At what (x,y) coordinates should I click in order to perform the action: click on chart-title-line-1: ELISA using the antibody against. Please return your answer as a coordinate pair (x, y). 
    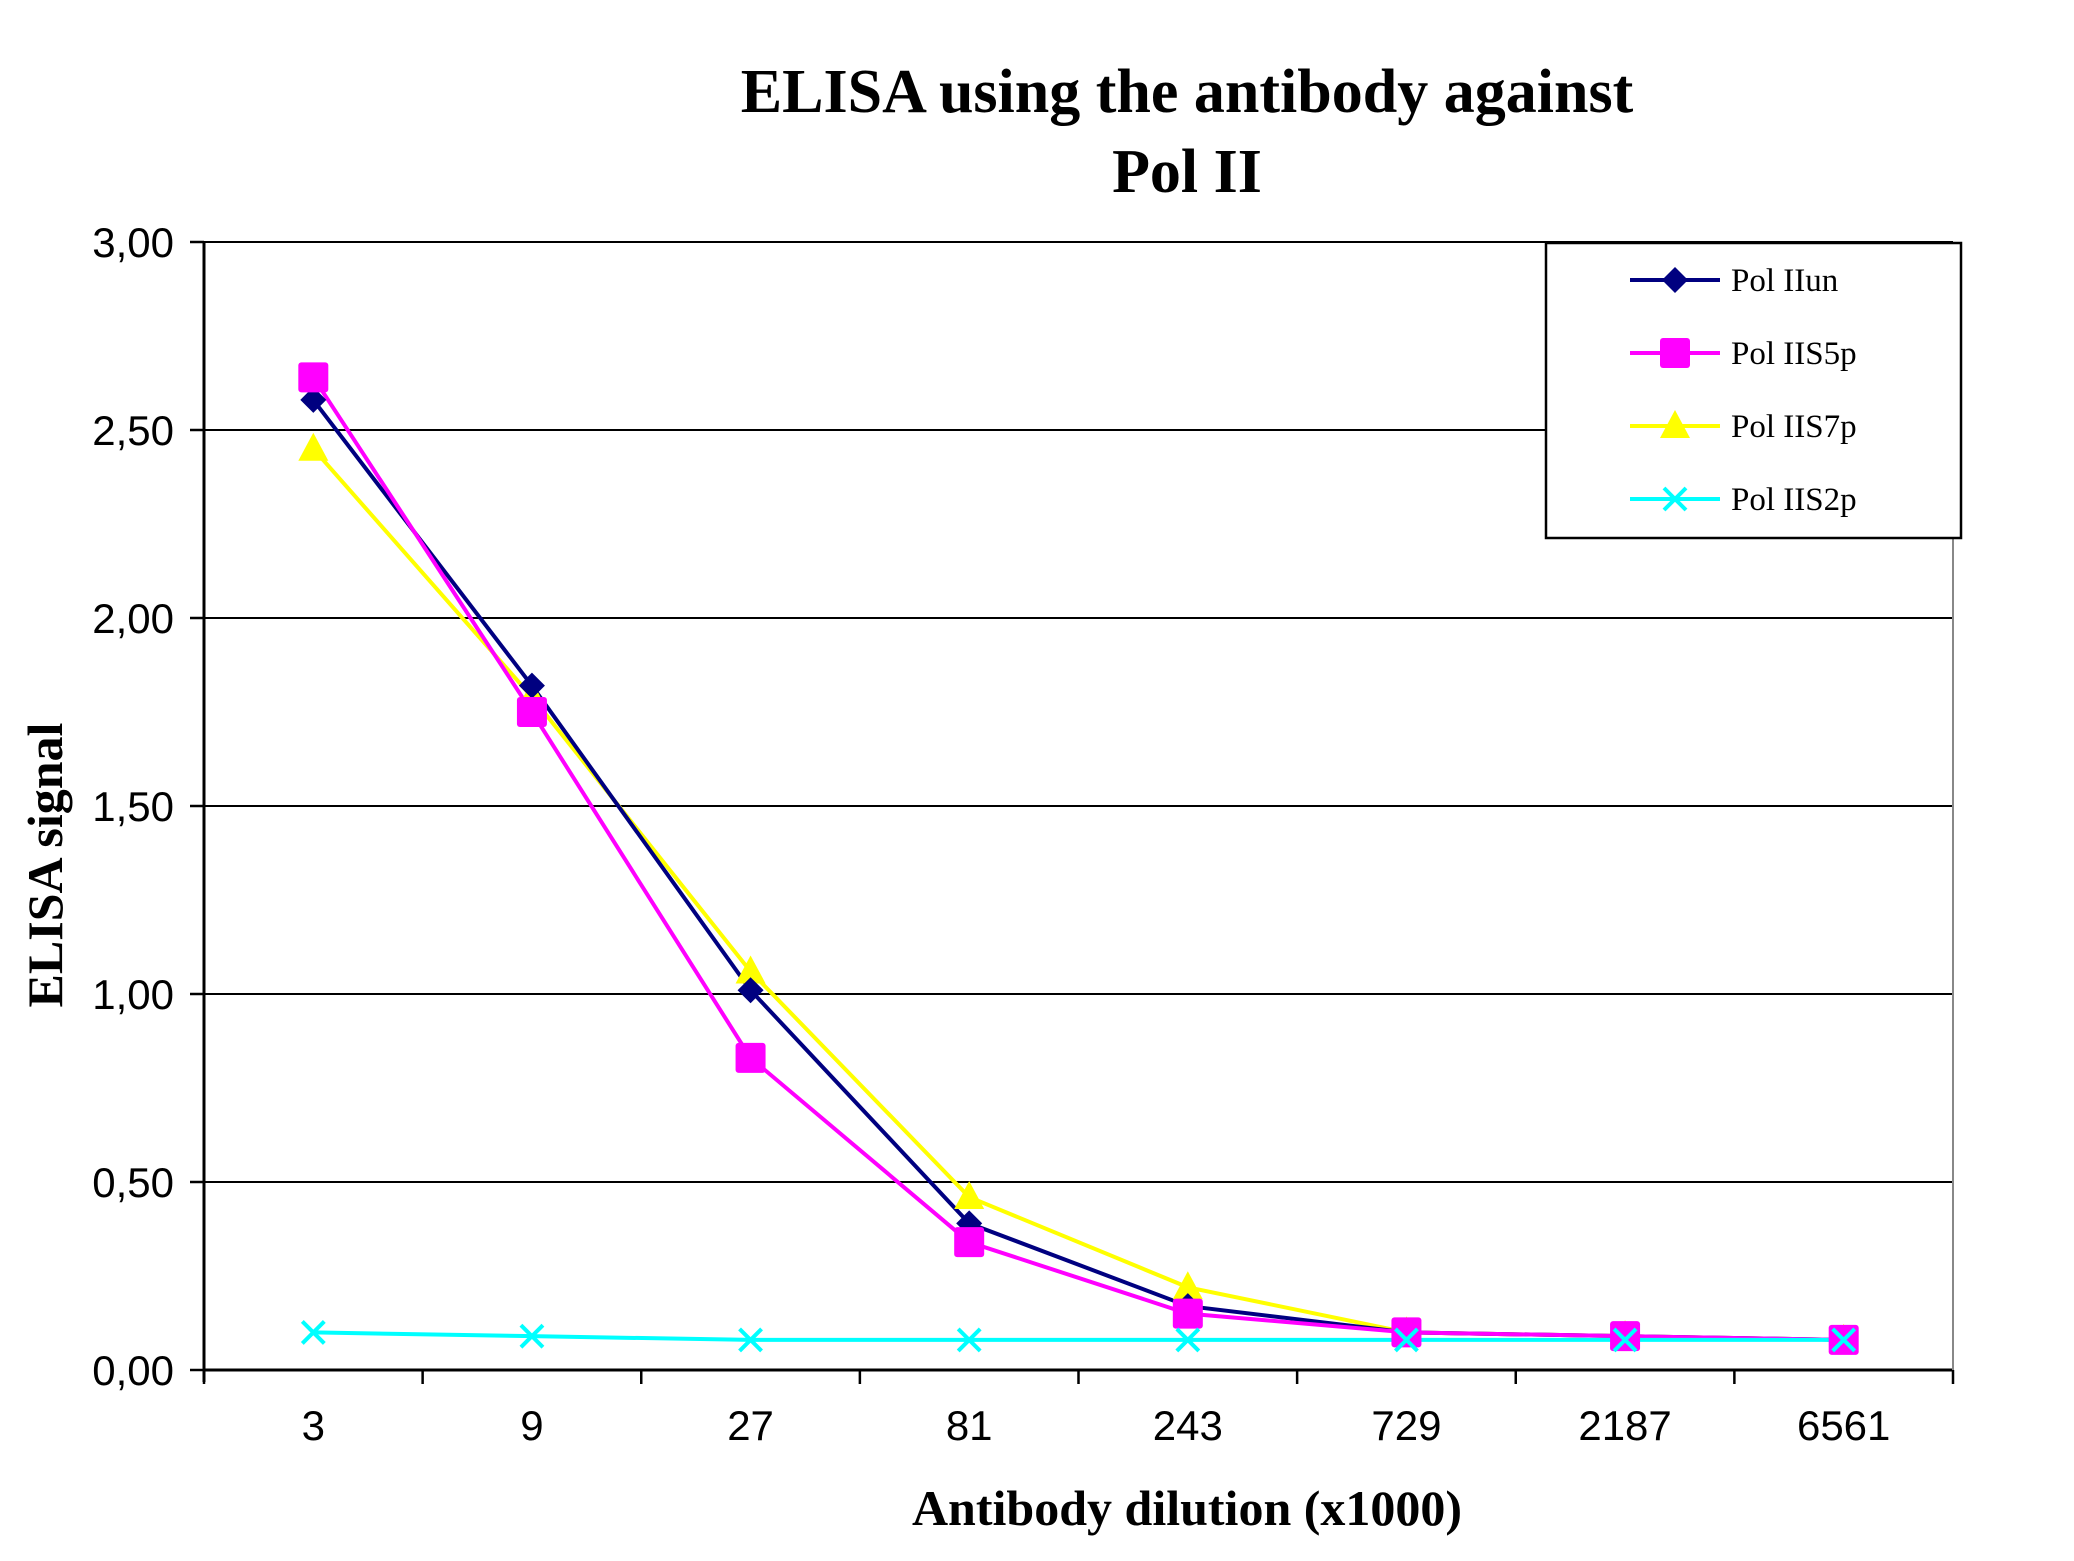
    Looking at the image, I should click on (1187, 92).